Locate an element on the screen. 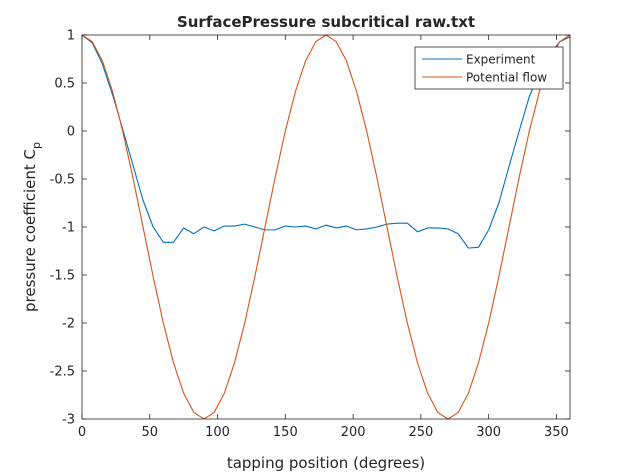 The height and width of the screenshot is (472, 630). chart-title: SurfacePressure subcritical raw.txt is located at coordinates (326, 22).